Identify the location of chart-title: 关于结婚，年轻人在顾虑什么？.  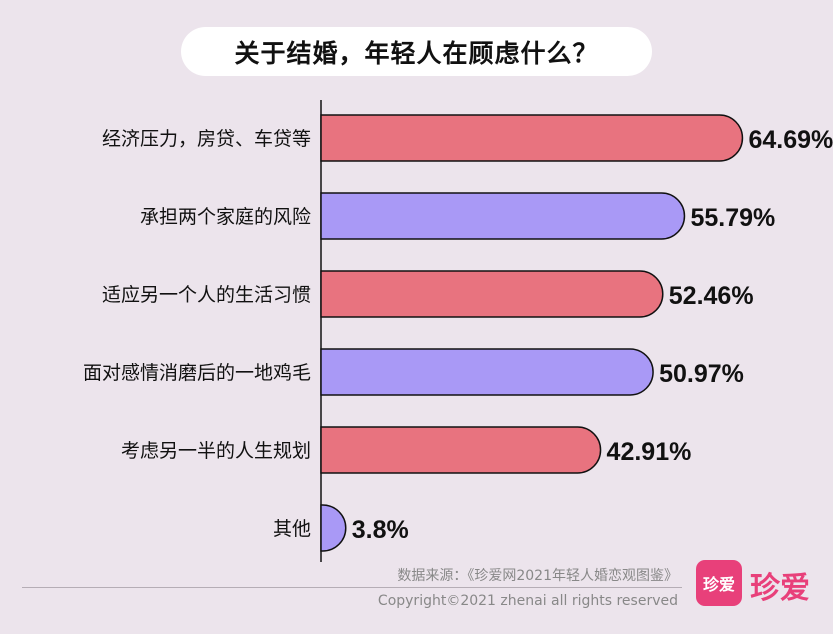
(416, 51).